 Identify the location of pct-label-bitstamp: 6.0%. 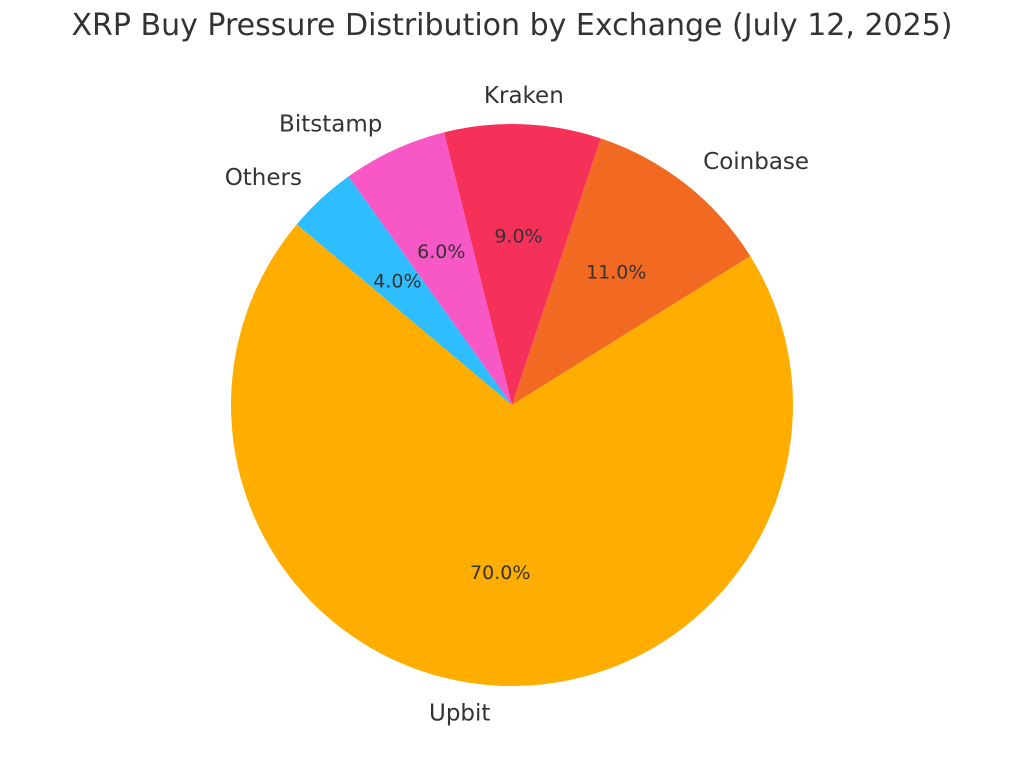
(441, 252).